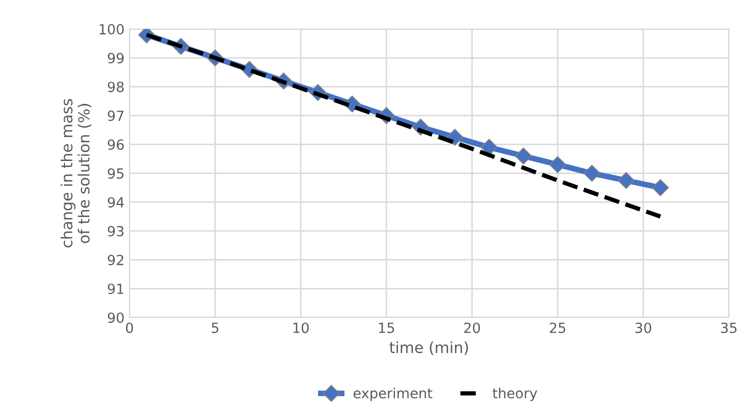 The height and width of the screenshot is (415, 740). I want to click on legend-label: experiment, so click(393, 395).